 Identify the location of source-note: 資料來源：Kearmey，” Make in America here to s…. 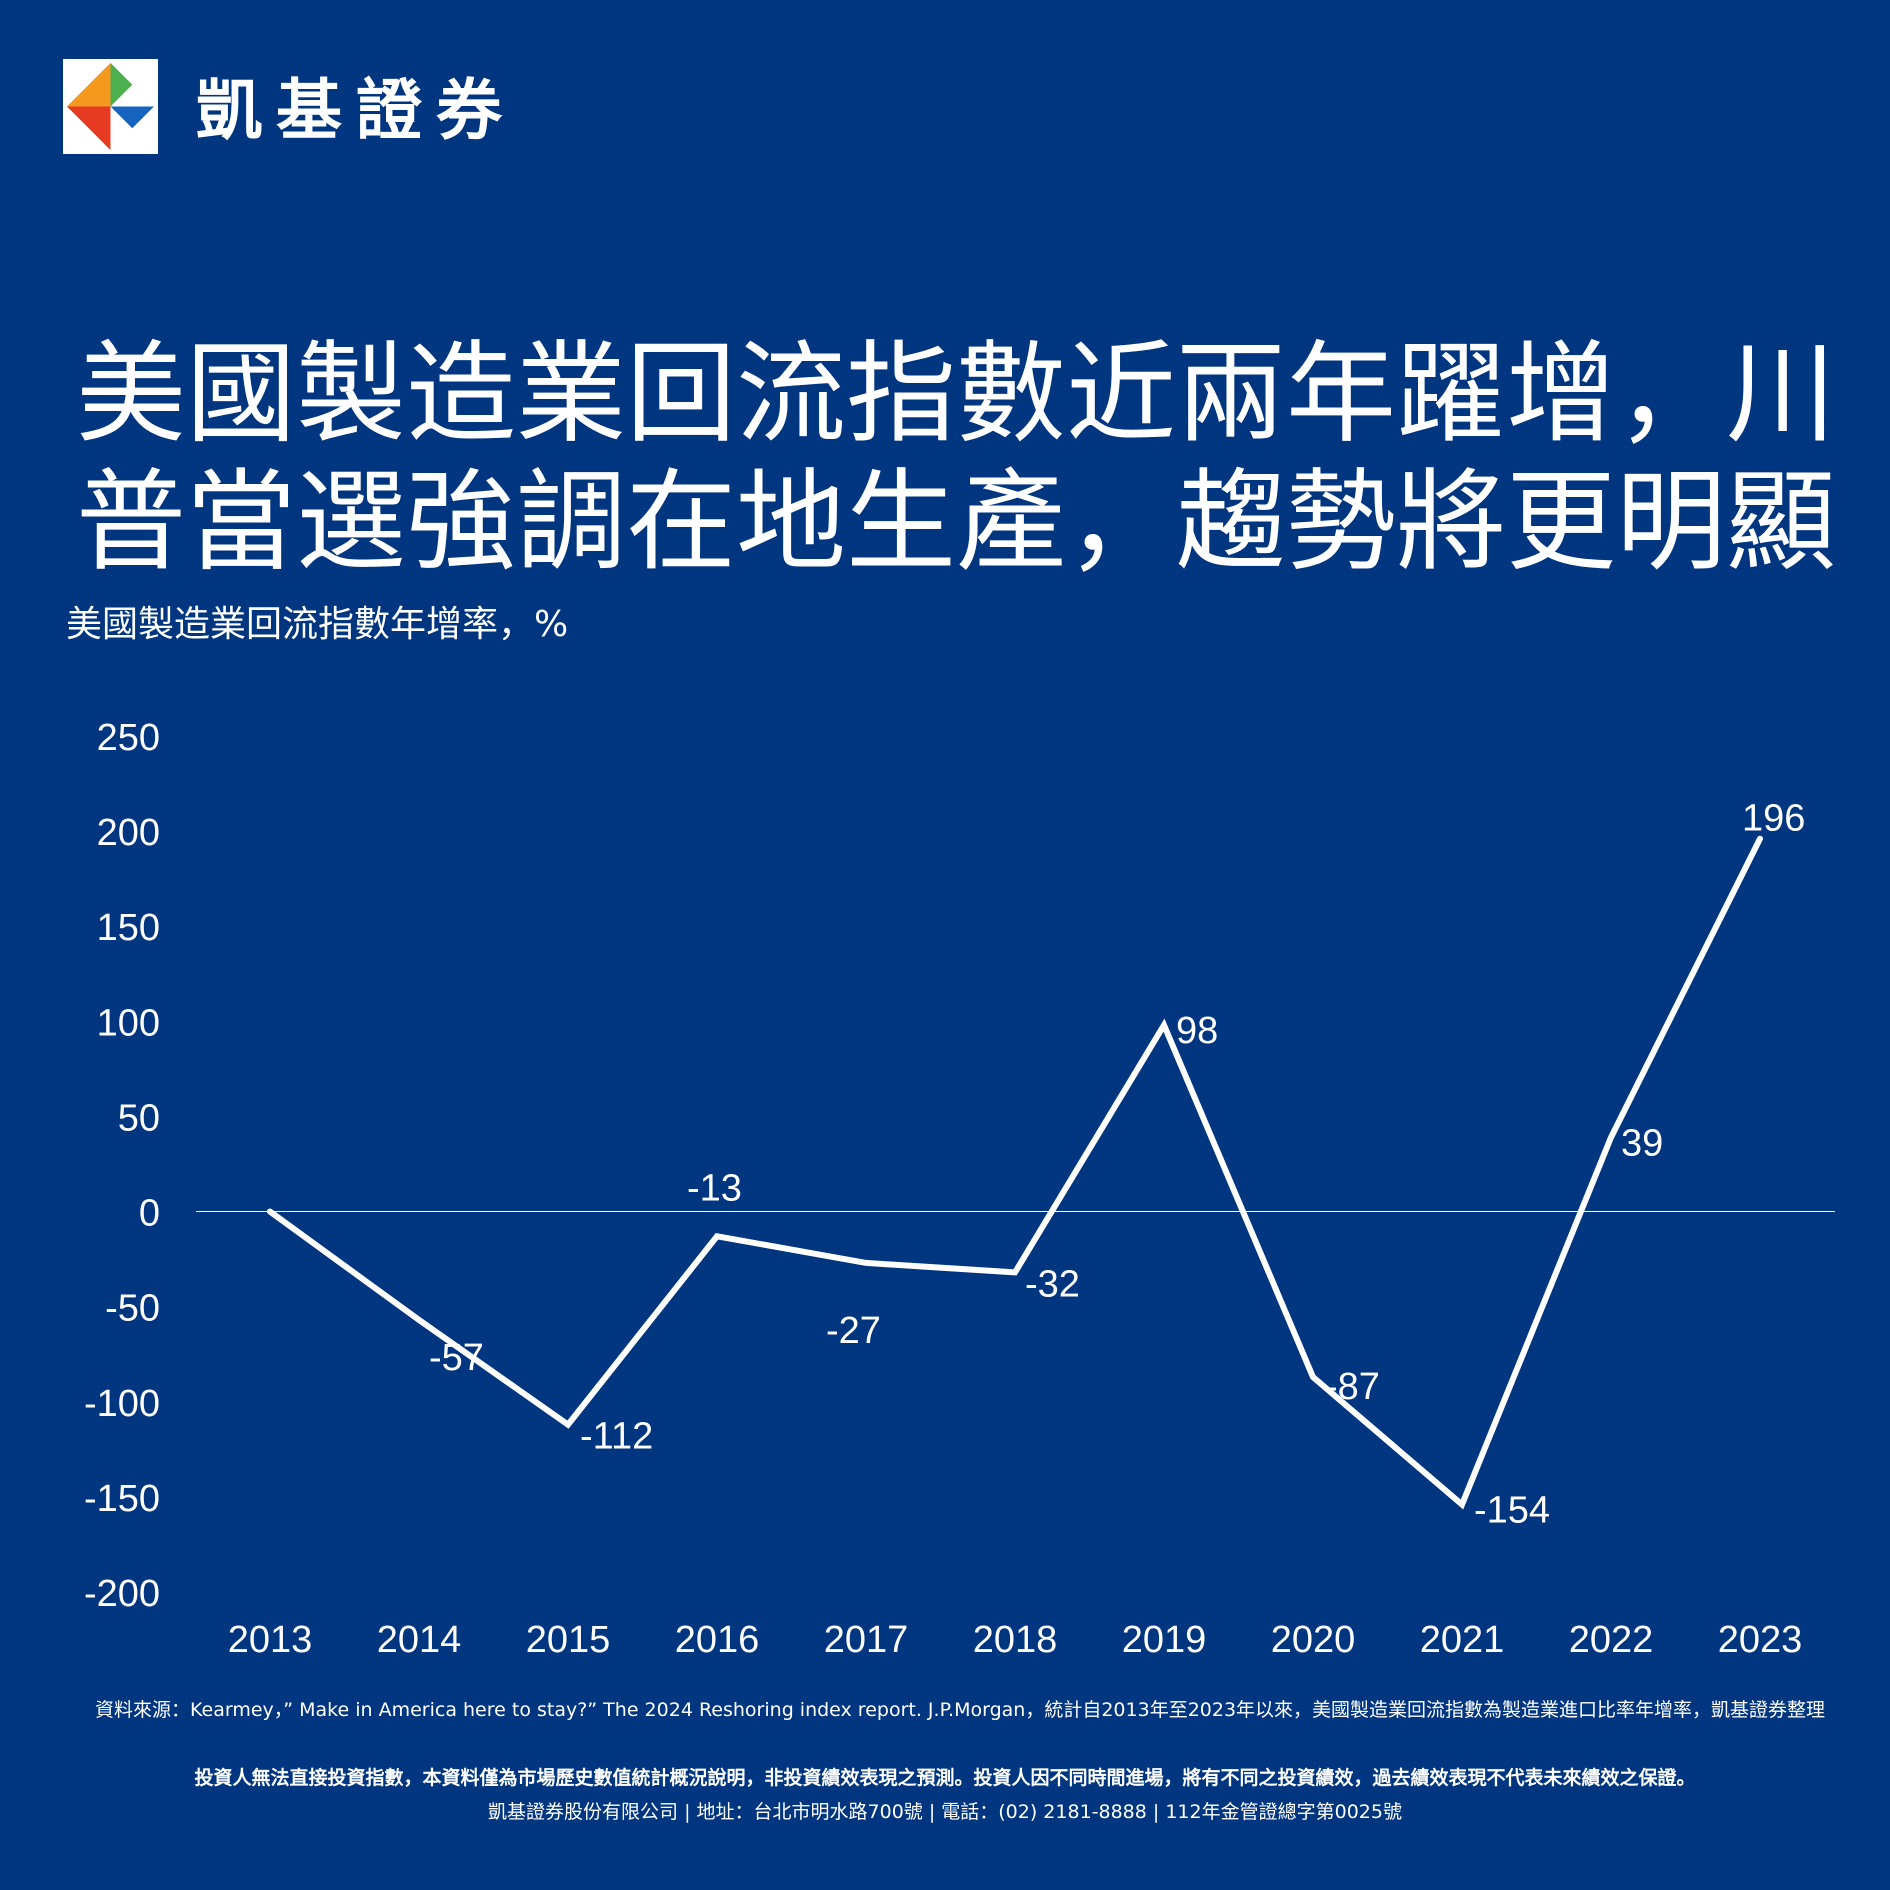
(960, 1710).